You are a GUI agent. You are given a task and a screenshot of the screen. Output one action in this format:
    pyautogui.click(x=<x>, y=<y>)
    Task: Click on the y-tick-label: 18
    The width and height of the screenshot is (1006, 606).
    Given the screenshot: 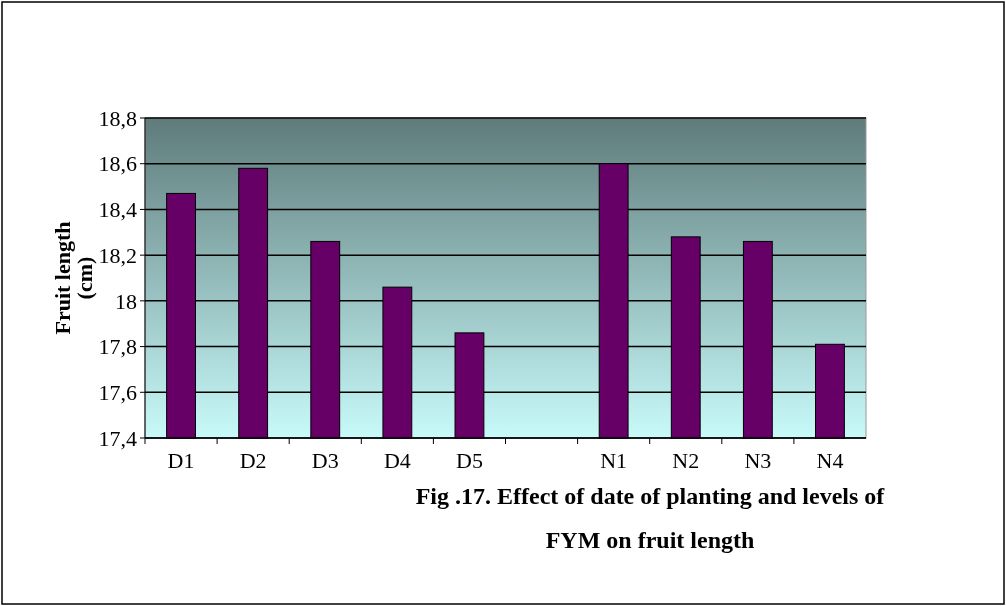 What is the action you would take?
    pyautogui.click(x=126, y=301)
    